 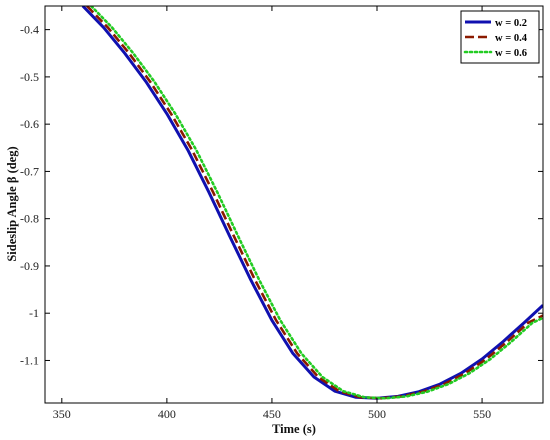 I want to click on y-tick-label: -0.4, so click(x=29, y=30).